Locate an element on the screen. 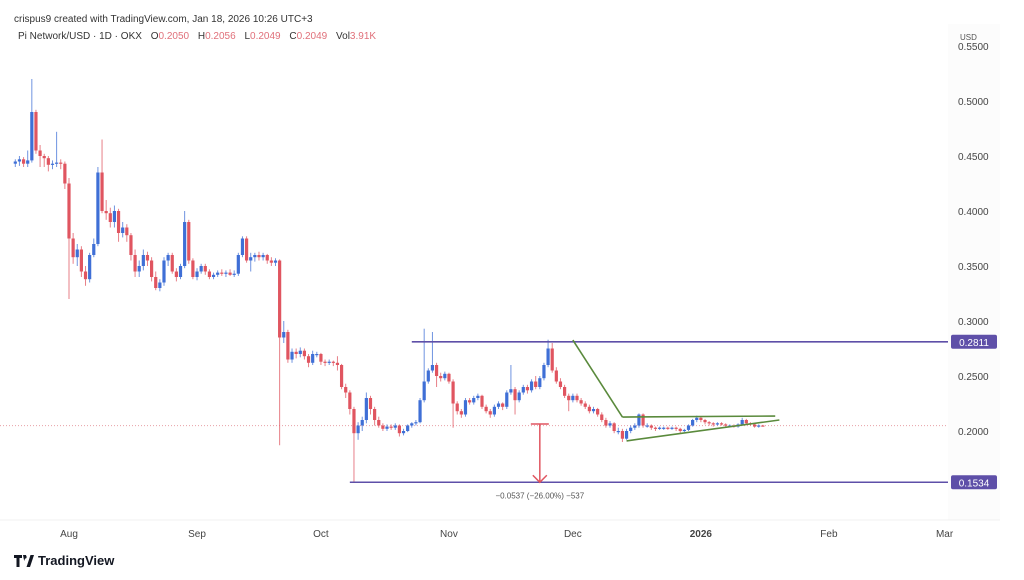  close-value: 0.2049 is located at coordinates (312, 36).